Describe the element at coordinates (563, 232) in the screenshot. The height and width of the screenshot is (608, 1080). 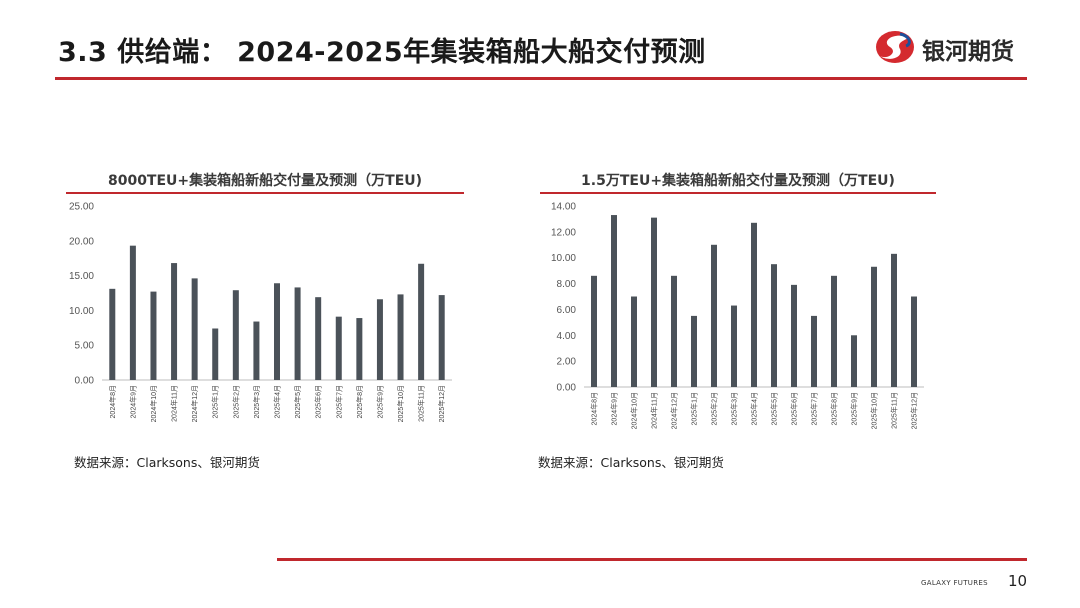
I see `y-tick-label: 12.00` at that location.